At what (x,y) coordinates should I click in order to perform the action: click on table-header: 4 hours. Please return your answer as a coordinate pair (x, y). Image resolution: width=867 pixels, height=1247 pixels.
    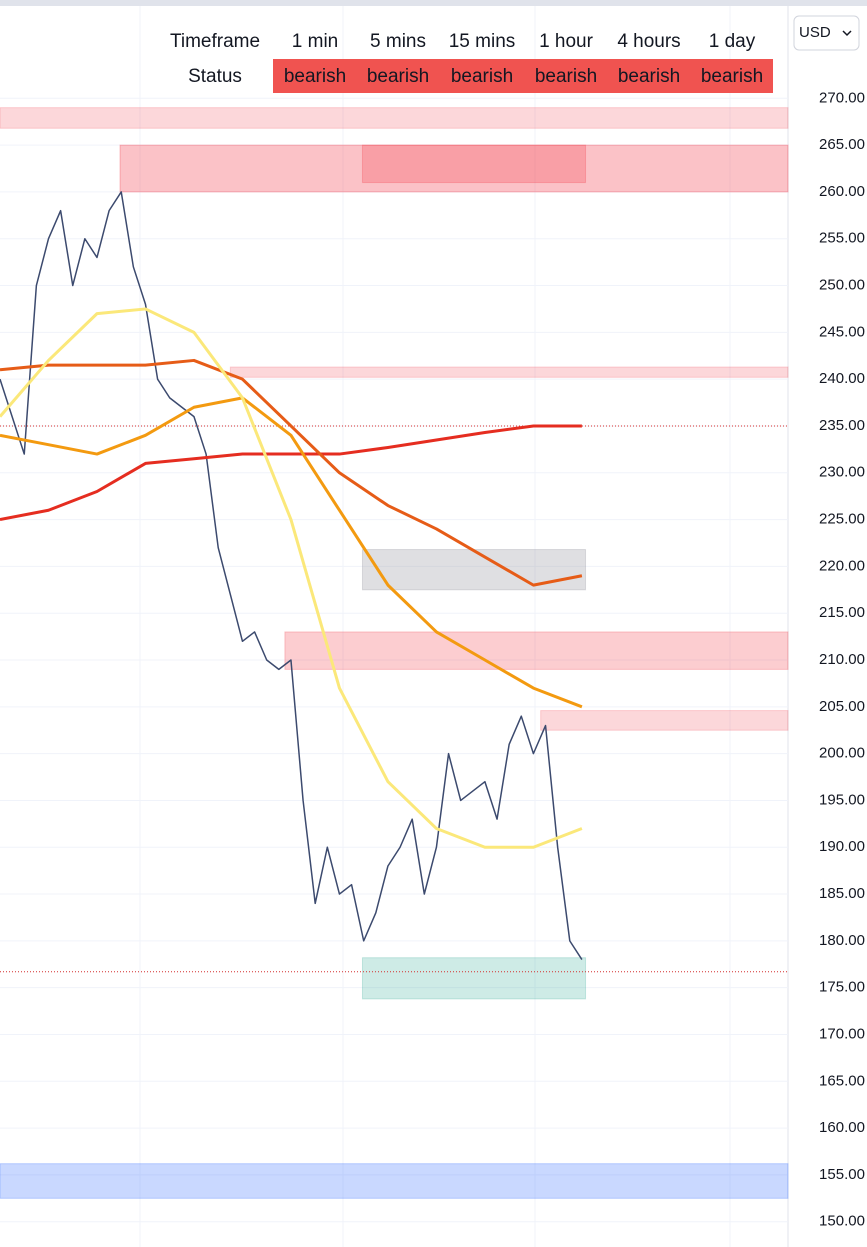
    Looking at the image, I should click on (648, 41).